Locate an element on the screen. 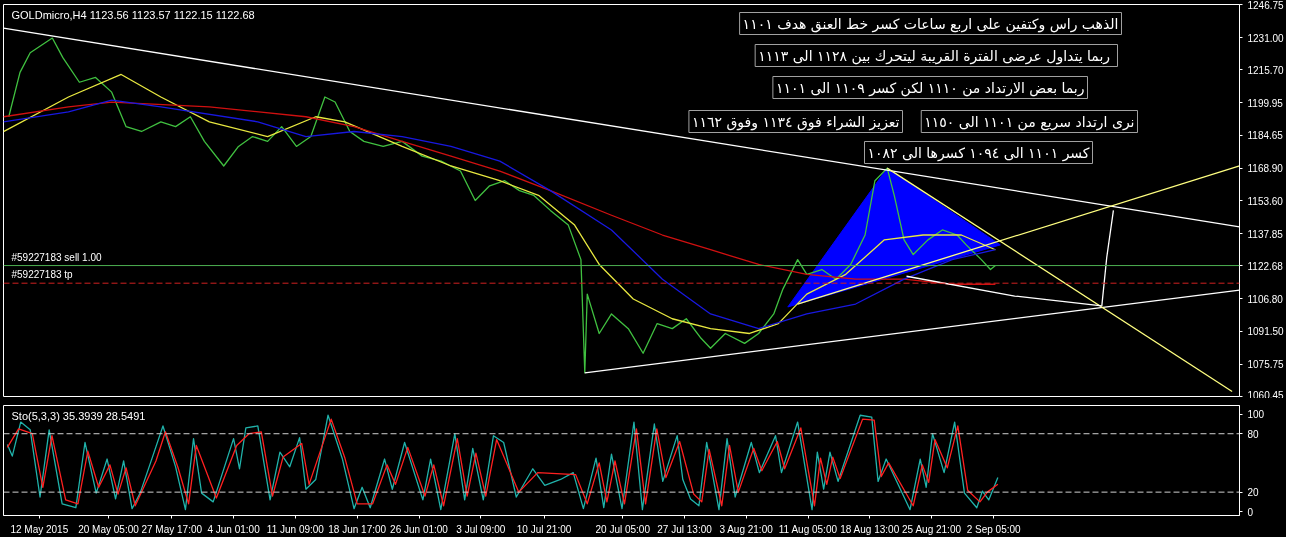 This screenshot has height=559, width=1294. y-tick-label: 1153.60 is located at coordinates (1265, 201).